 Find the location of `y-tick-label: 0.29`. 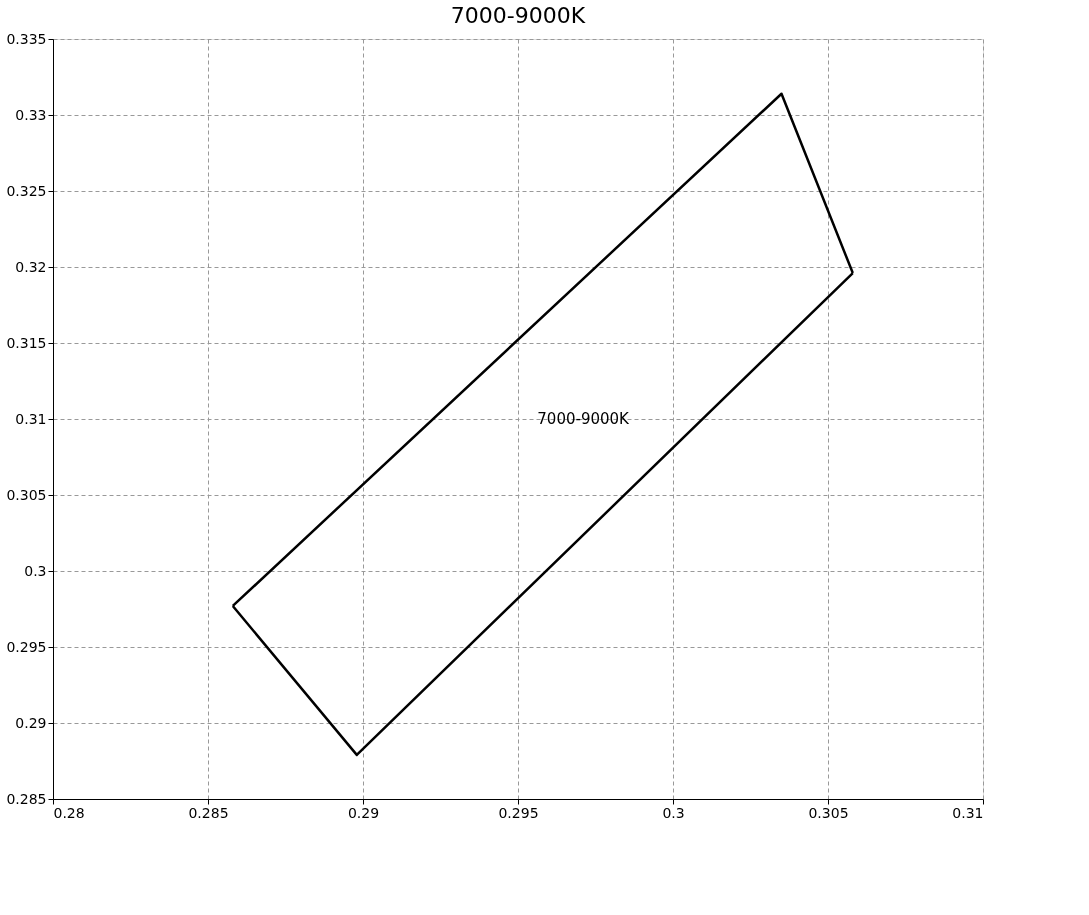

y-tick-label: 0.29 is located at coordinates (31, 722).